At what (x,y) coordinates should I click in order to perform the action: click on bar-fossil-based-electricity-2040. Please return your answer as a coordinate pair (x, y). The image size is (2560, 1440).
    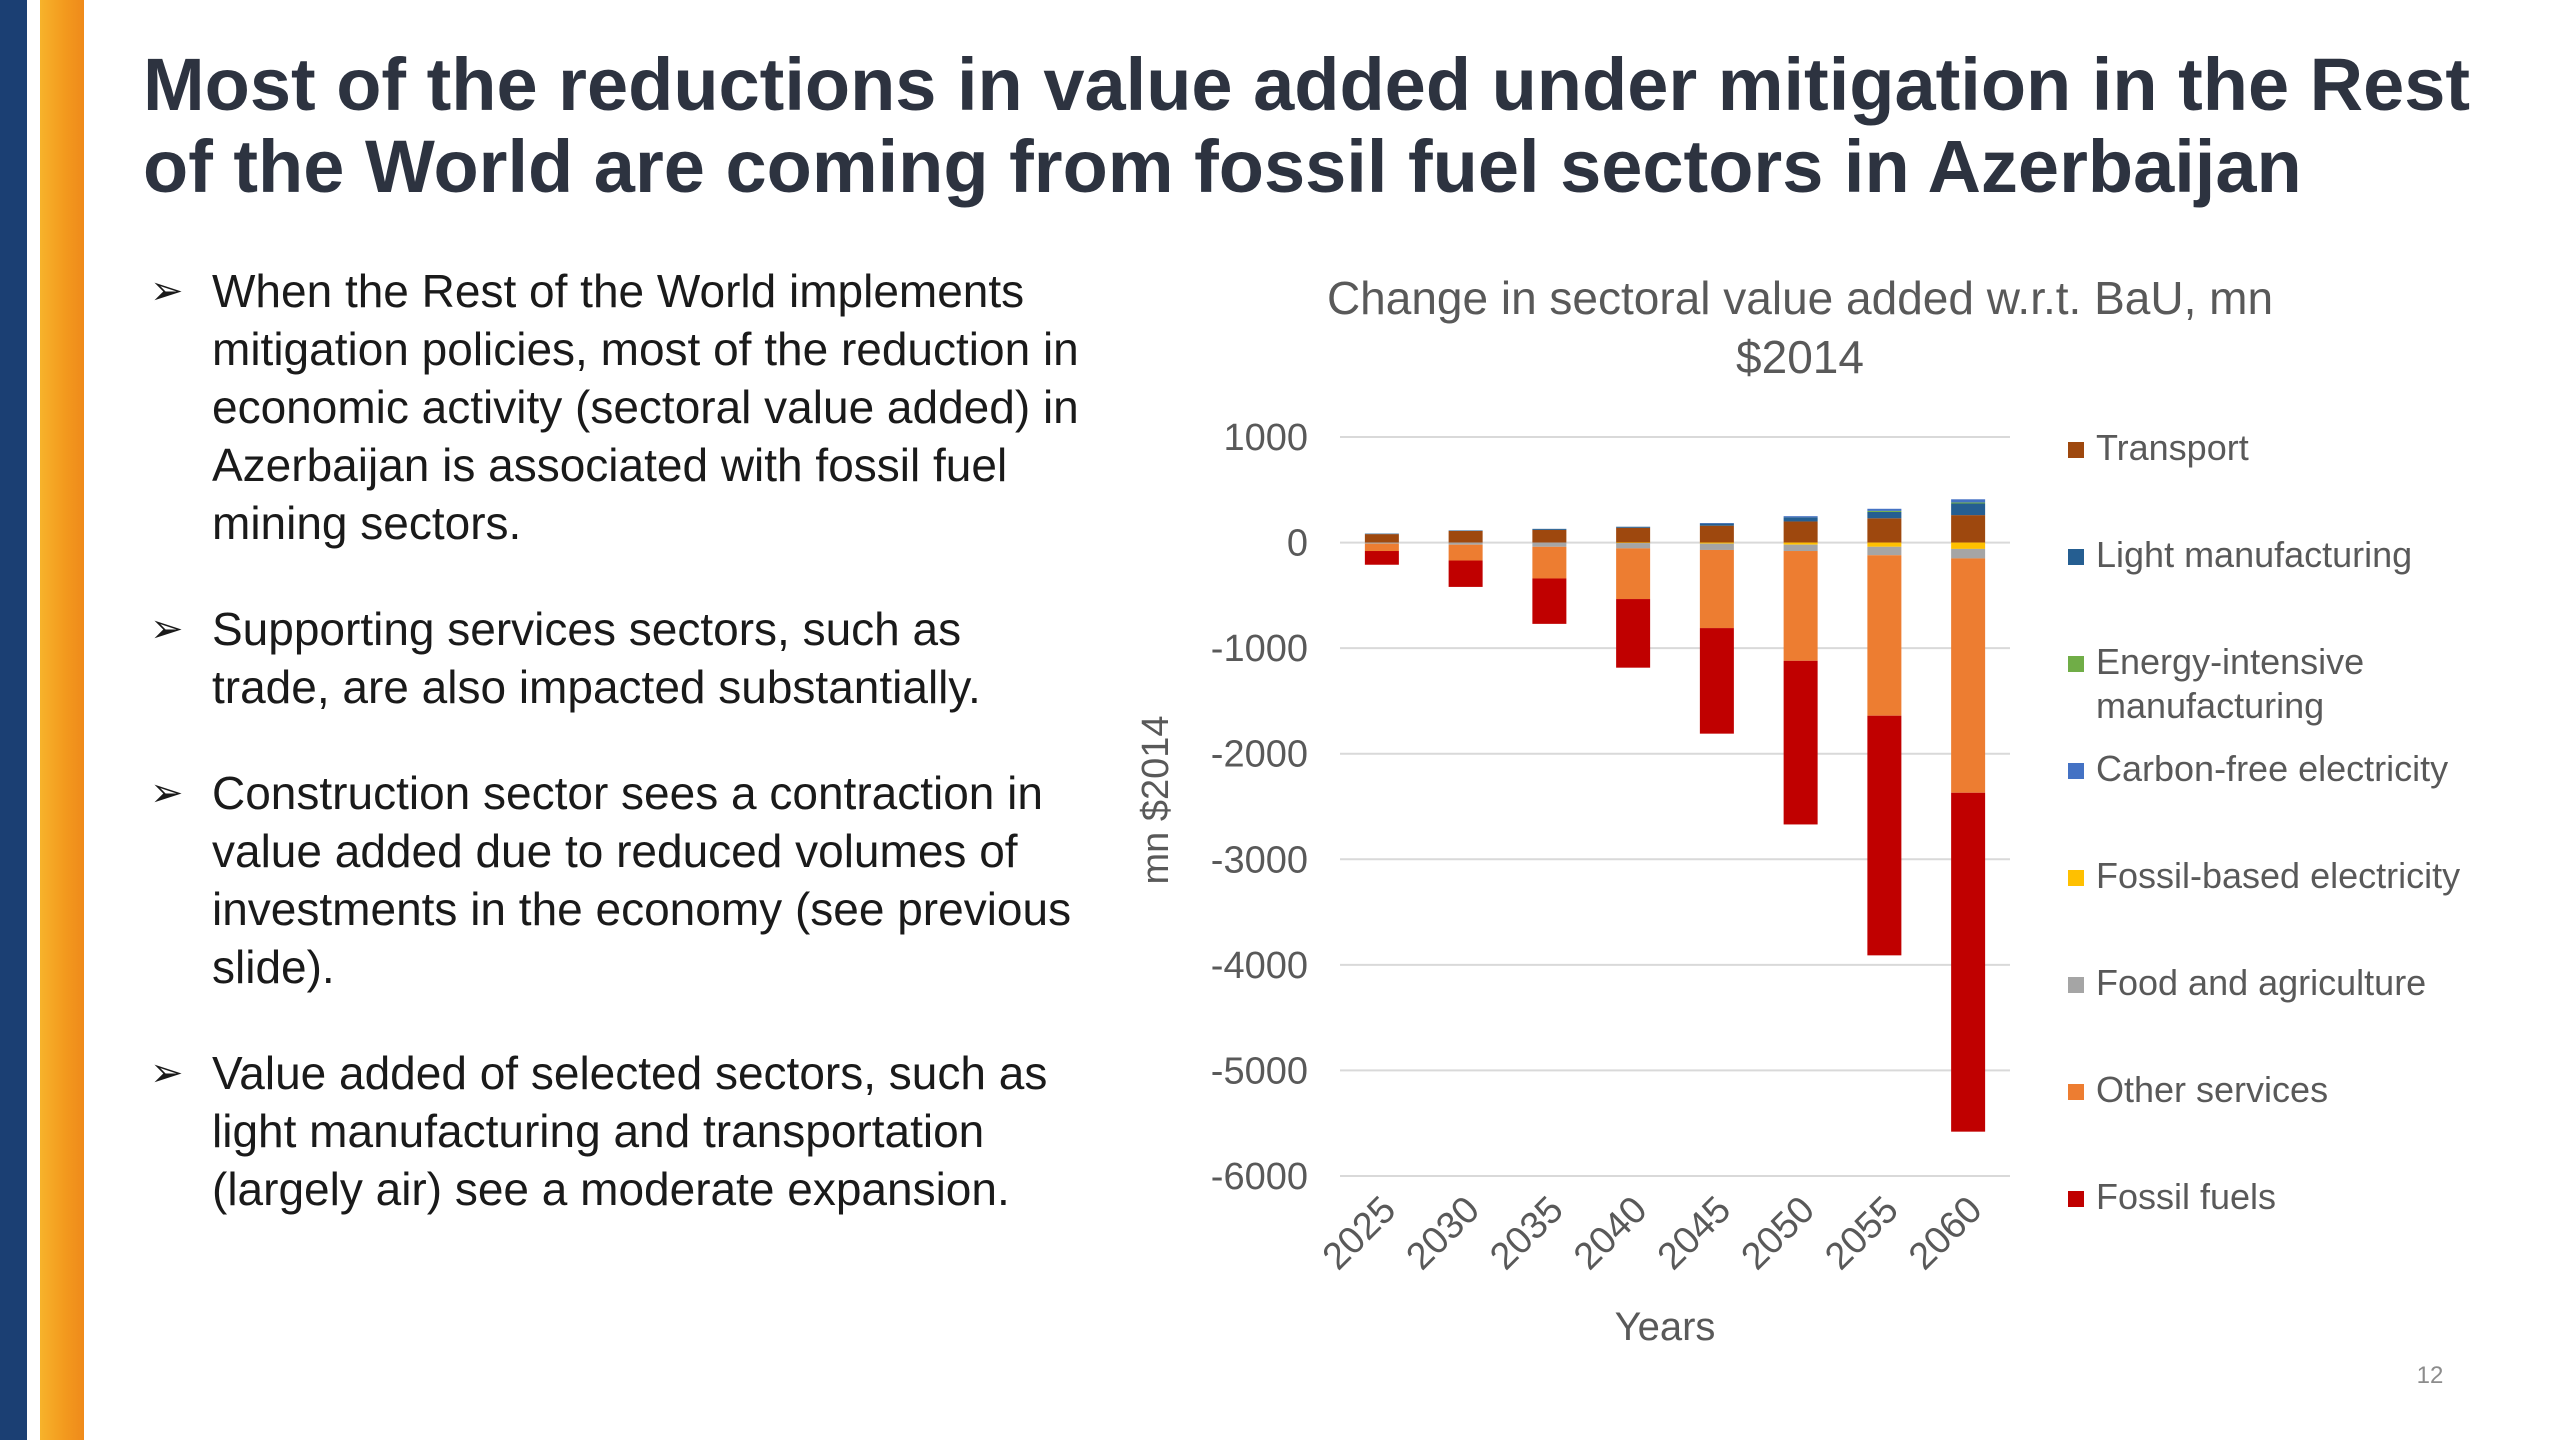
    Looking at the image, I should click on (1633, 543).